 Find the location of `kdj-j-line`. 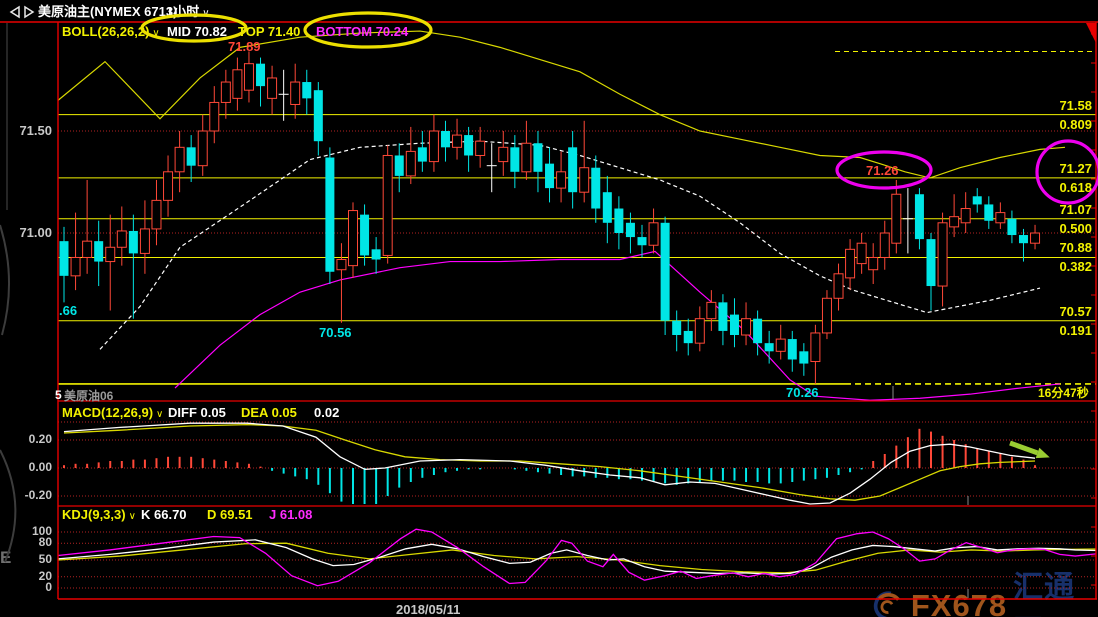

kdj-j-line is located at coordinates (577, 557).